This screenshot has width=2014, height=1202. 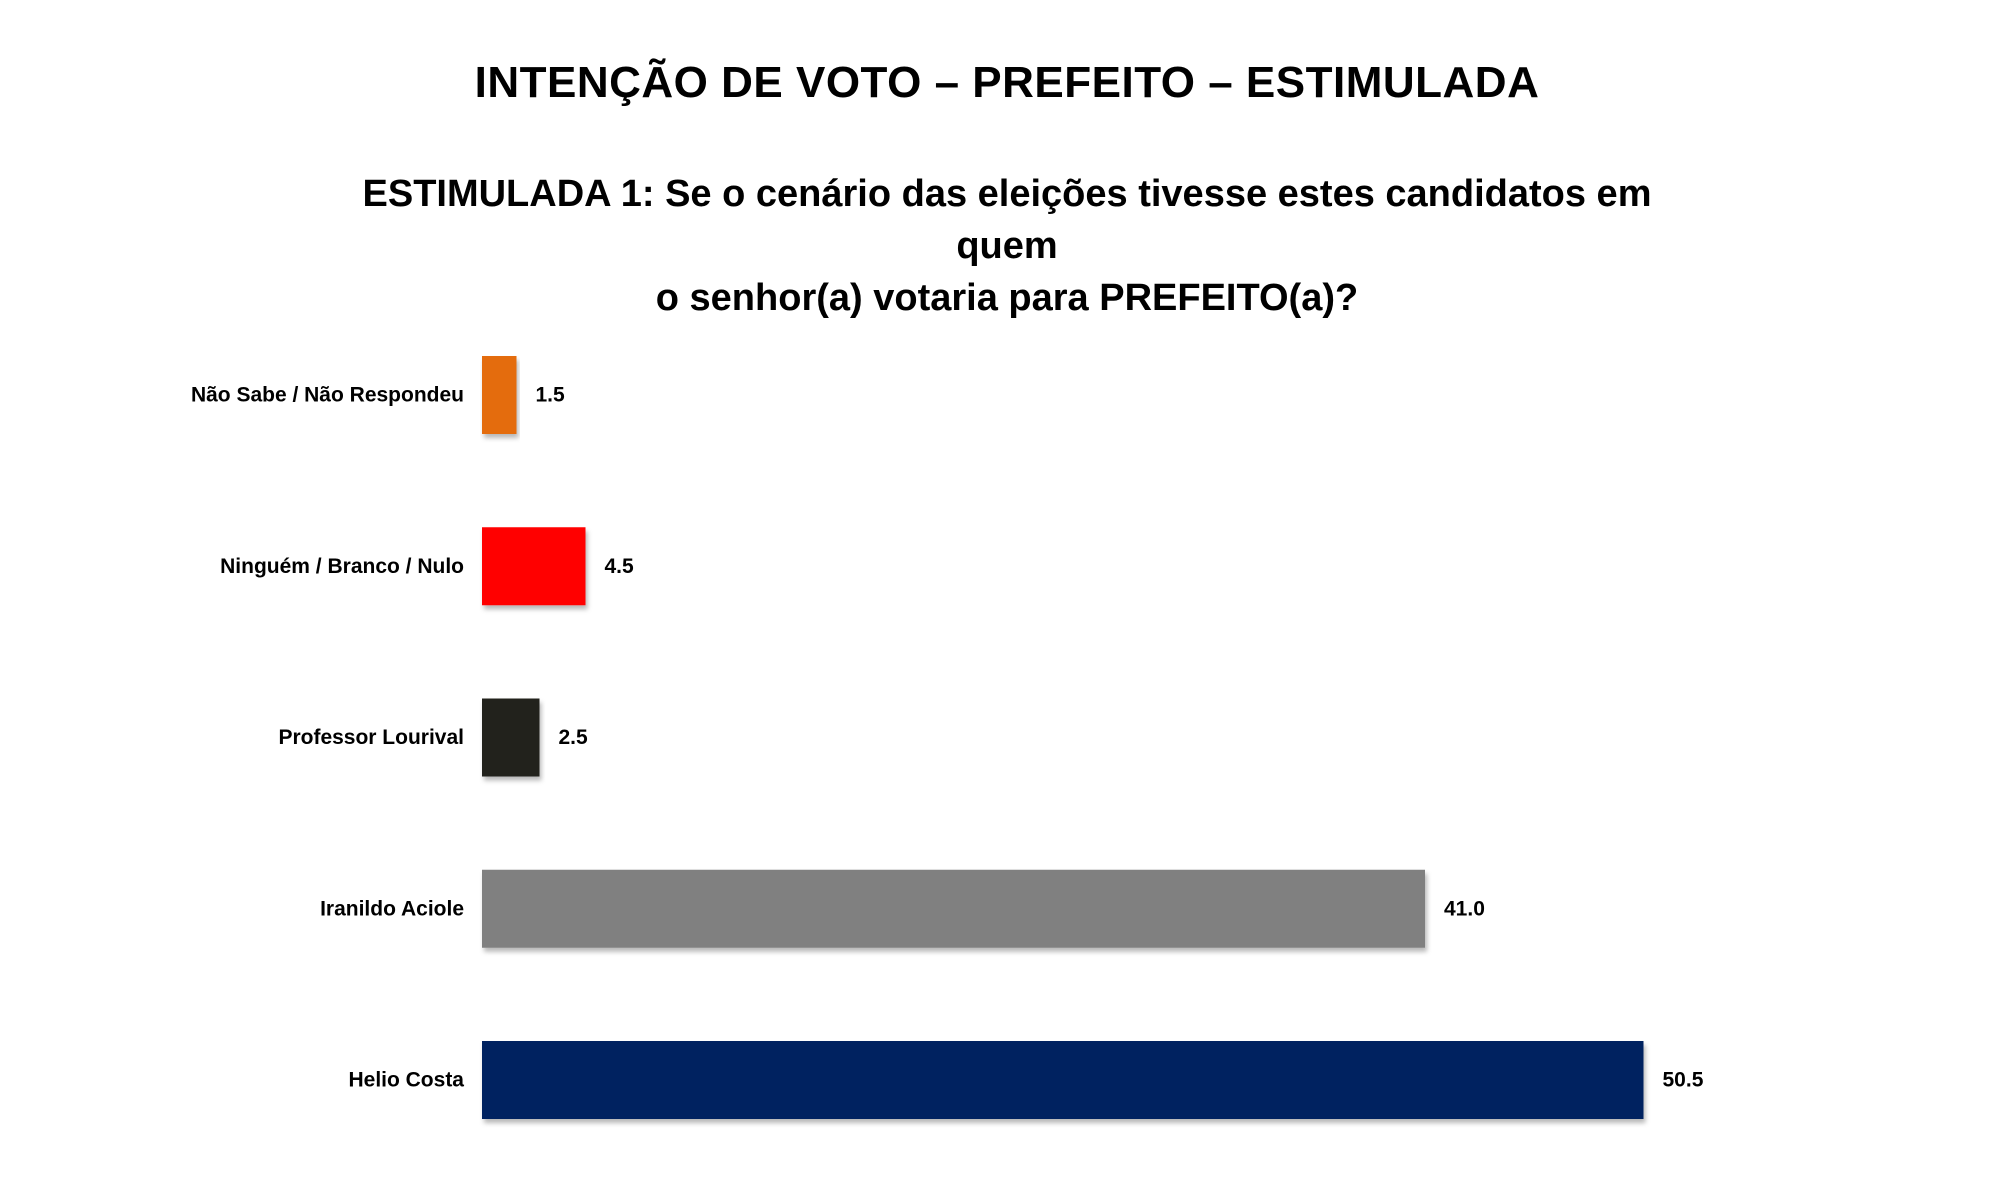 What do you see at coordinates (1683, 1080) in the screenshot?
I see `value-label-5: 50.5` at bounding box center [1683, 1080].